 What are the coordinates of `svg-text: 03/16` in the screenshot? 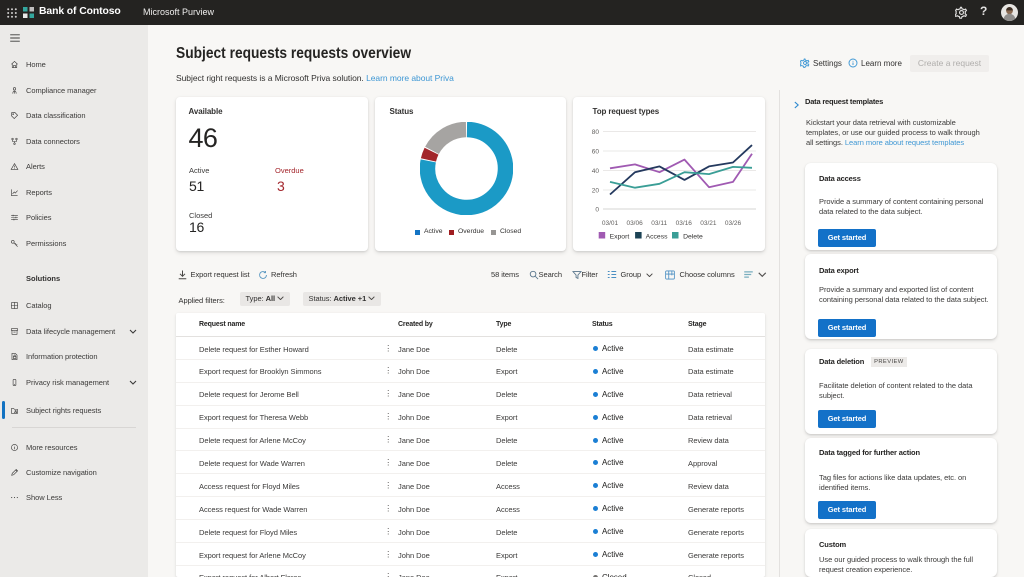 It's located at (684, 223).